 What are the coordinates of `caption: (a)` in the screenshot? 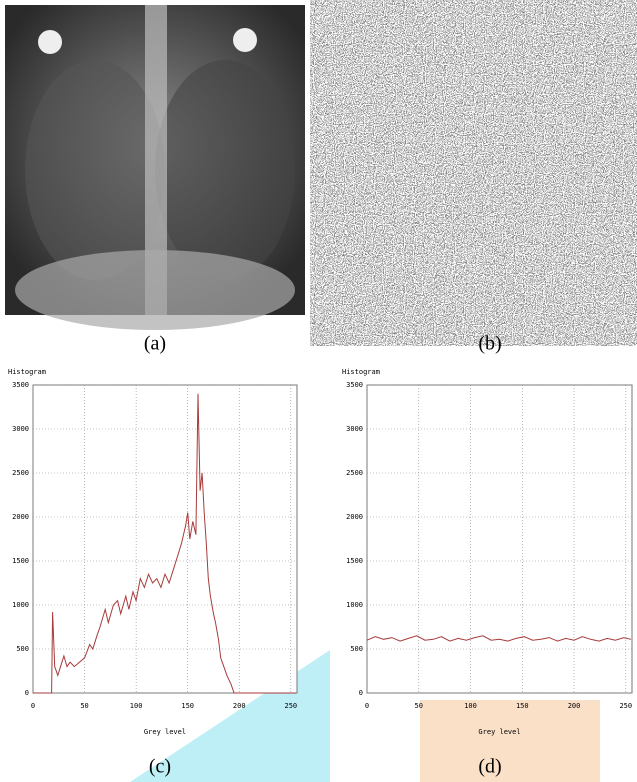 It's located at (155, 344).